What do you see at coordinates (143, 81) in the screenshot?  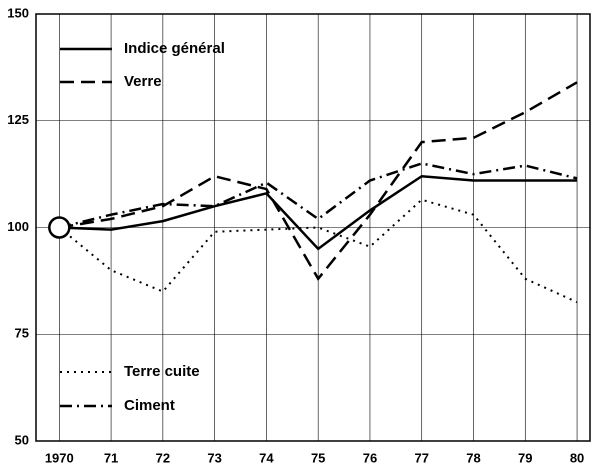 I see `legend-label: Verre` at bounding box center [143, 81].